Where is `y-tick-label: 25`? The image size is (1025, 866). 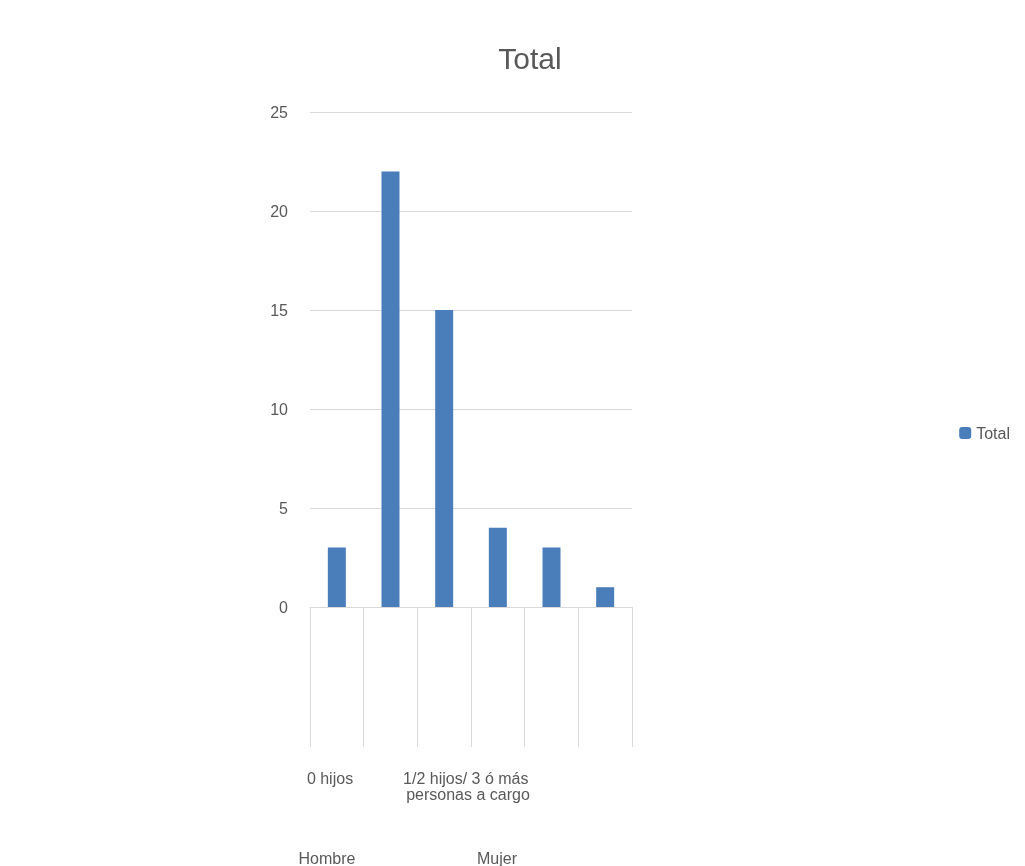
y-tick-label: 25 is located at coordinates (279, 112).